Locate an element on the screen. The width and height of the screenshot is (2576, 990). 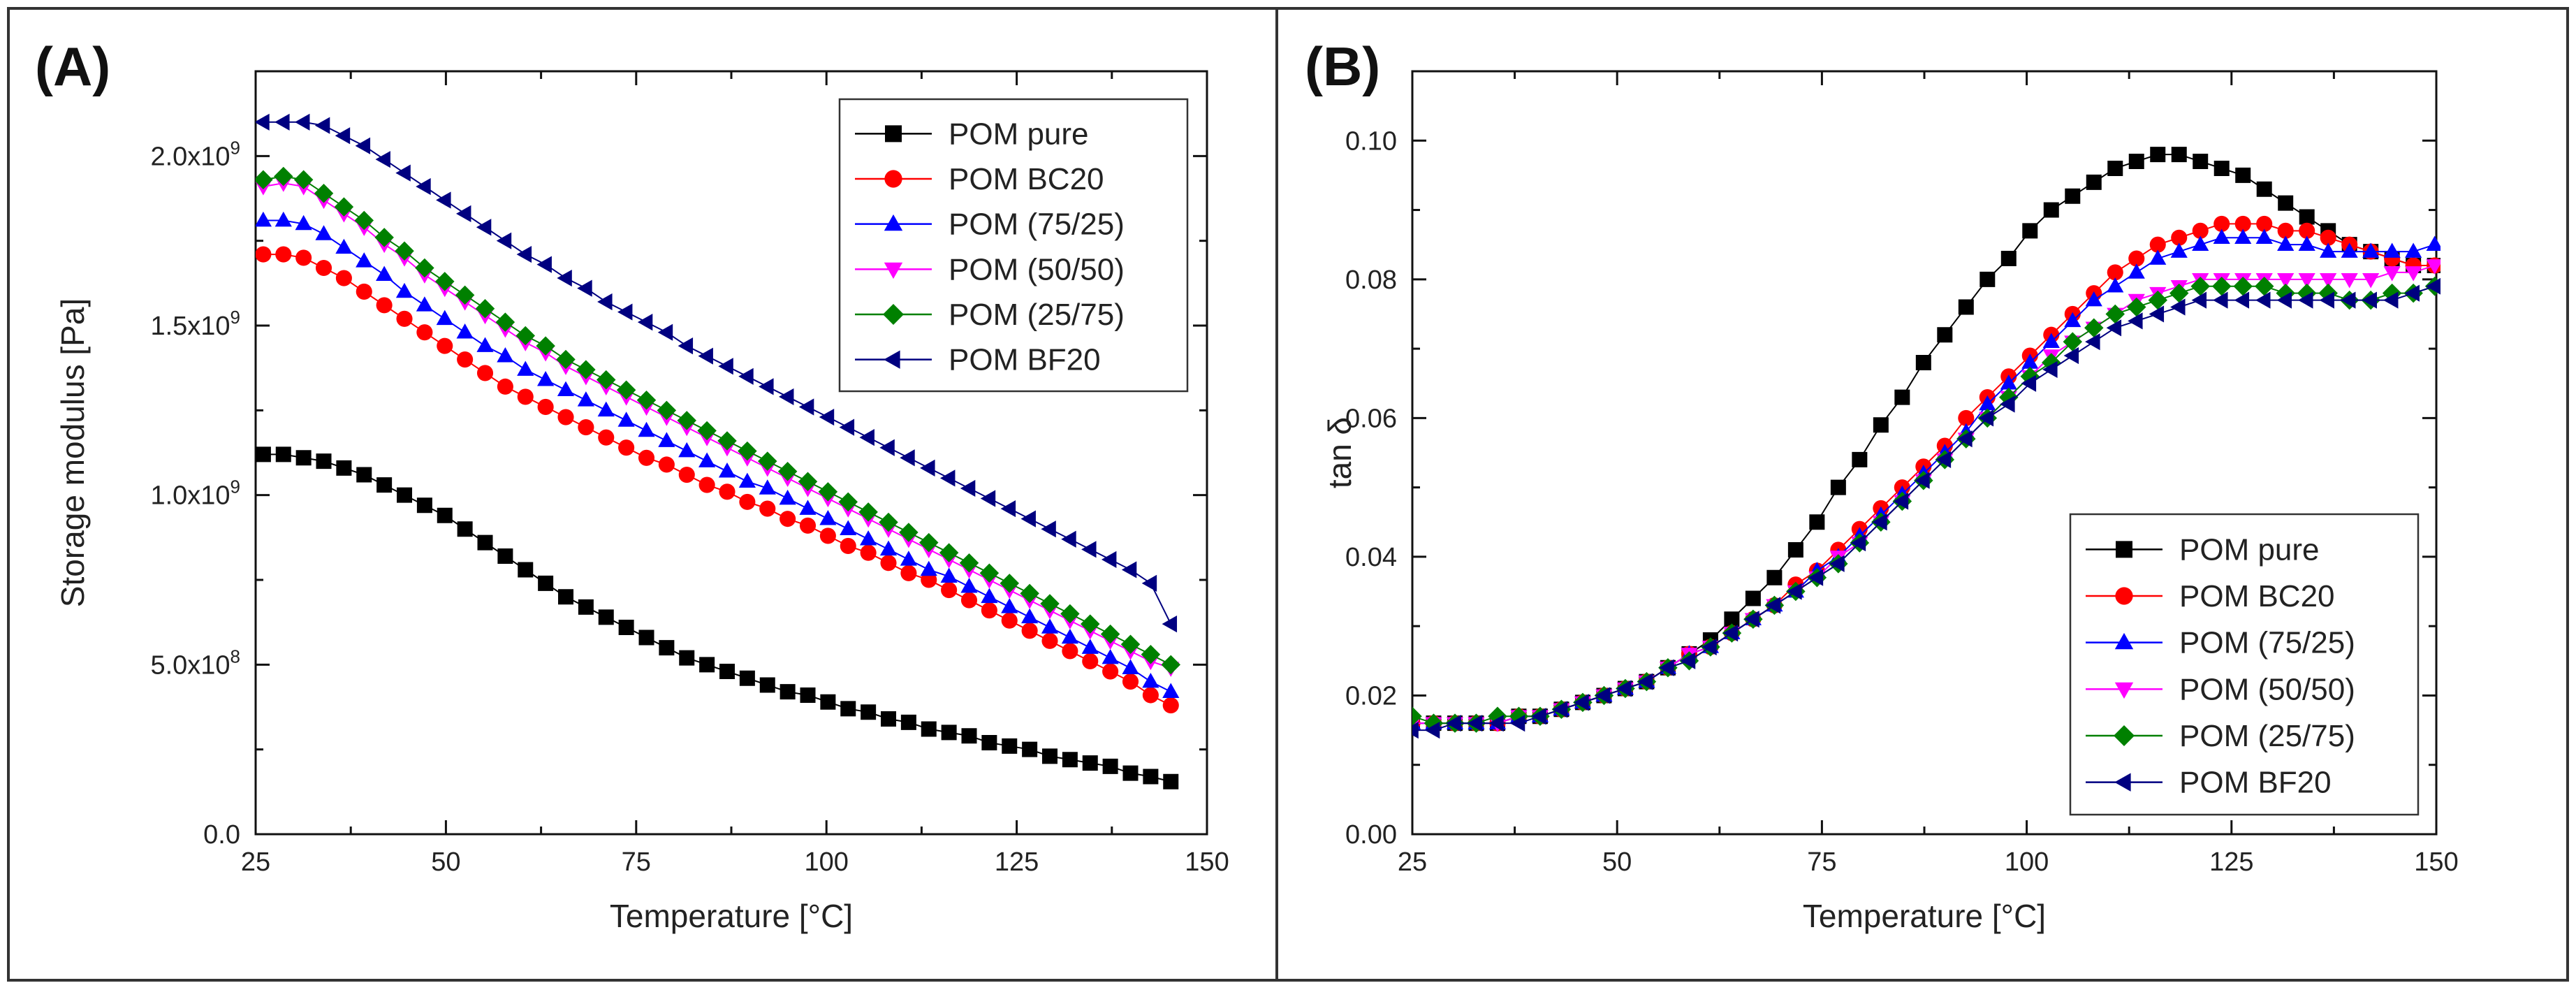
chart-a-y-tick-label: 1.0x10⁹ is located at coordinates (195, 494).